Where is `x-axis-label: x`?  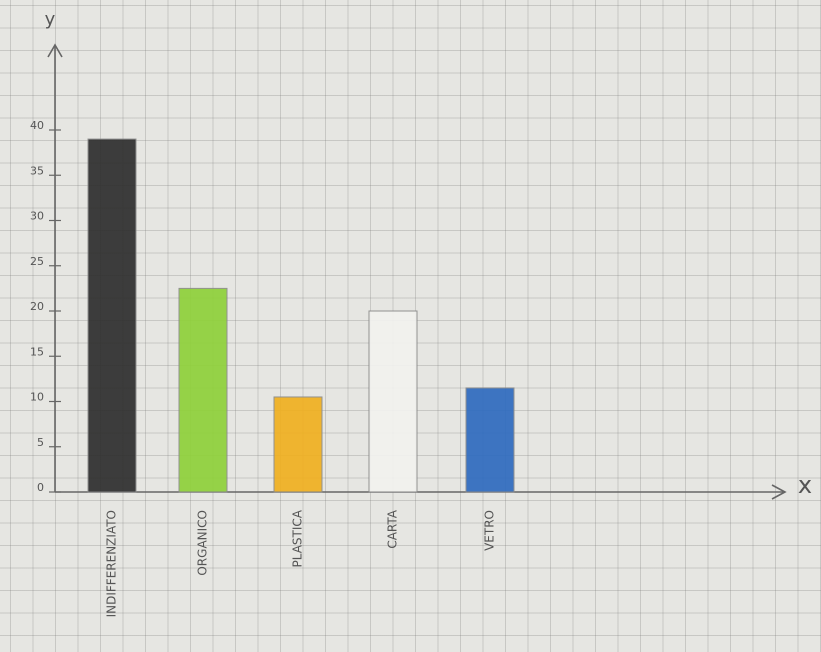
x-axis-label: x is located at coordinates (805, 485).